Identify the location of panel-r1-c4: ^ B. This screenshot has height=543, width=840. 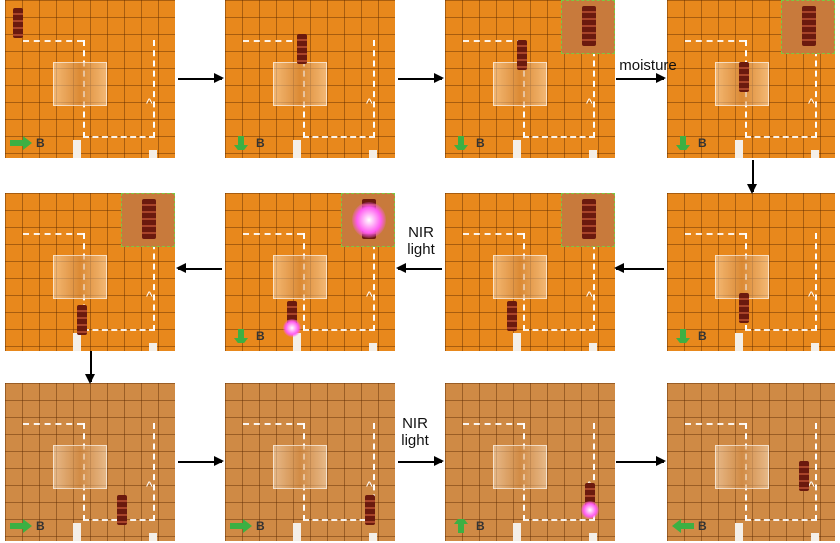
(751, 79).